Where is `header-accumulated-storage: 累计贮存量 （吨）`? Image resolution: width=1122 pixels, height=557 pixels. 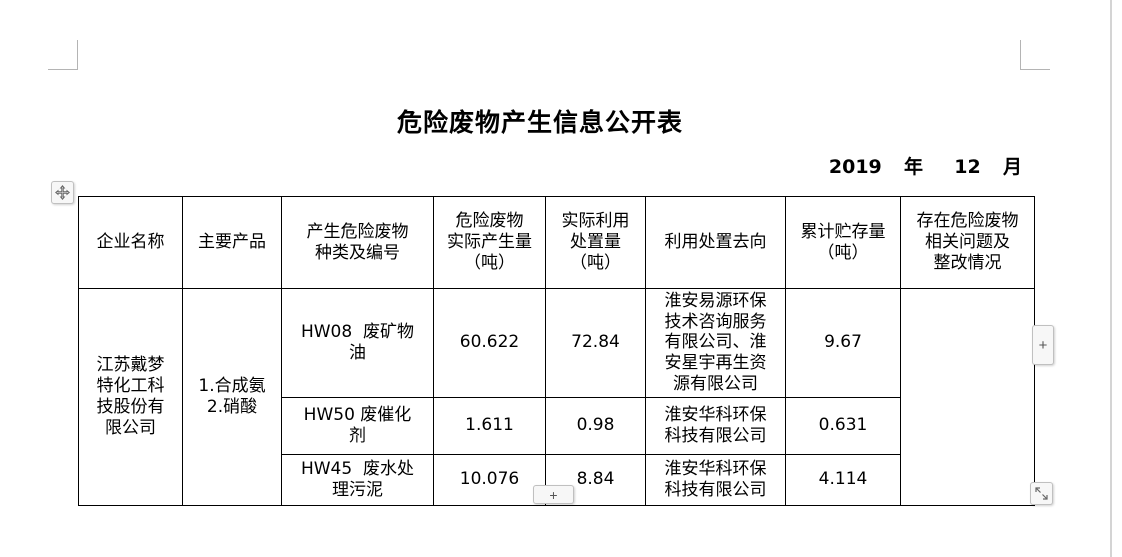
header-accumulated-storage: 累计贮存量 （吨） is located at coordinates (843, 242).